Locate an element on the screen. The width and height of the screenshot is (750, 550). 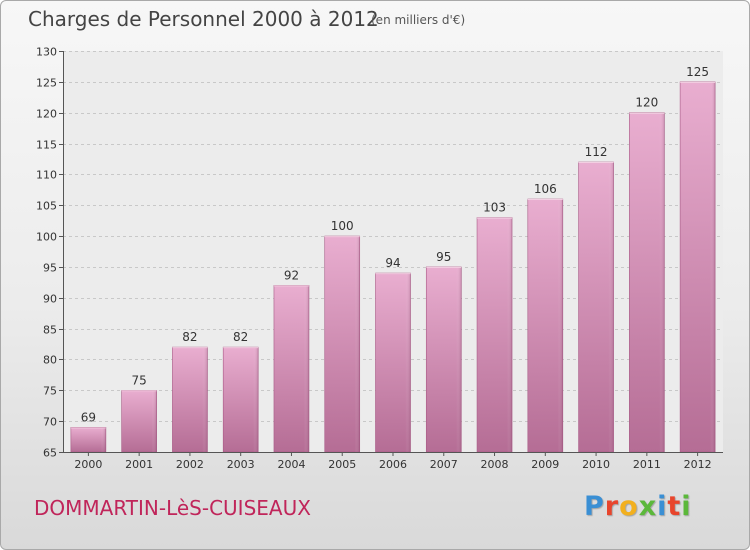
place-name: DOMMARTIN-LèS-CUISEAUX is located at coordinates (172, 508).